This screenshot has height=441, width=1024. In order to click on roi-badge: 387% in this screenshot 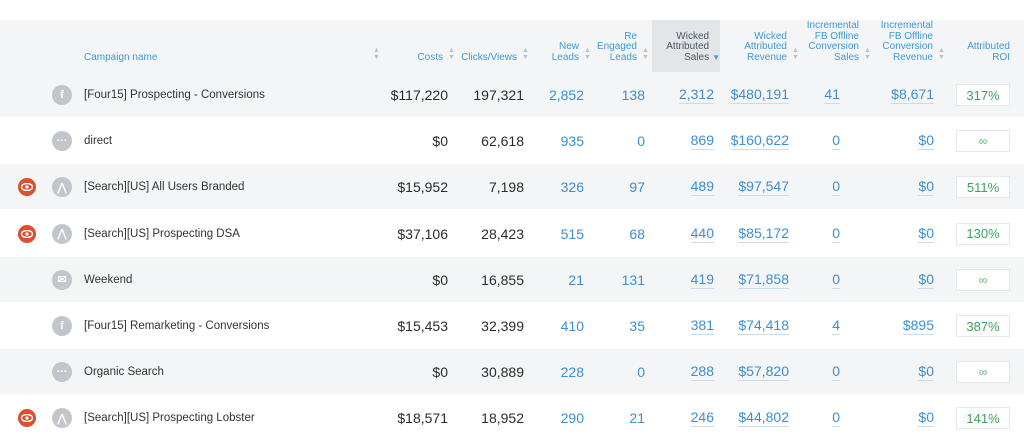, I will do `click(983, 326)`.